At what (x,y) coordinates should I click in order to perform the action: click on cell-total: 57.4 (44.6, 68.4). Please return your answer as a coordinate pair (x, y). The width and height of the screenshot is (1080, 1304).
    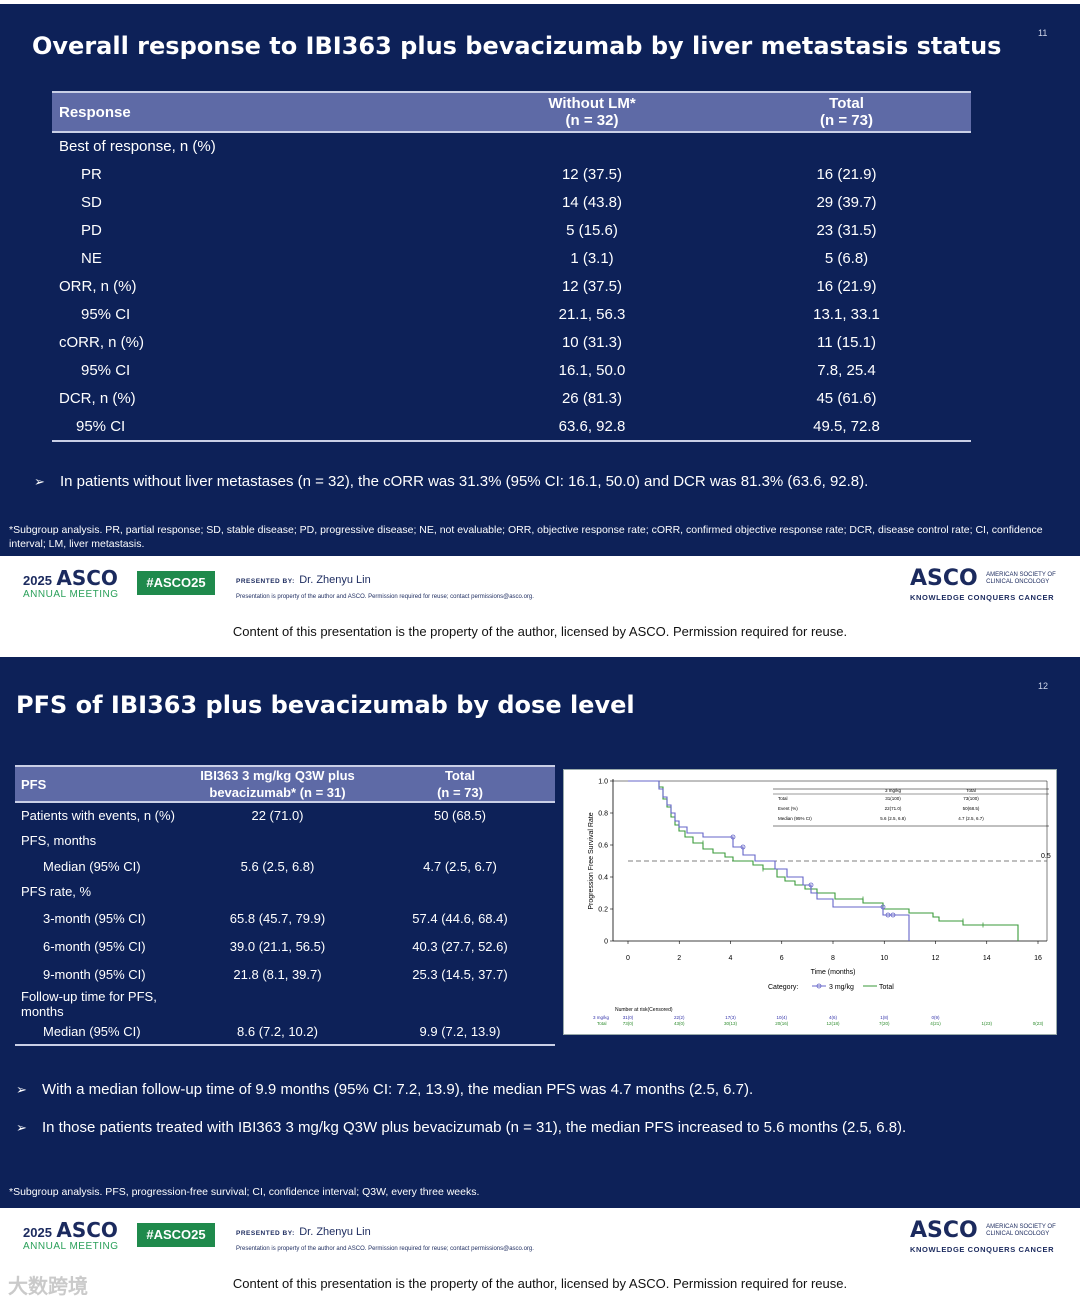
    Looking at the image, I should click on (460, 918).